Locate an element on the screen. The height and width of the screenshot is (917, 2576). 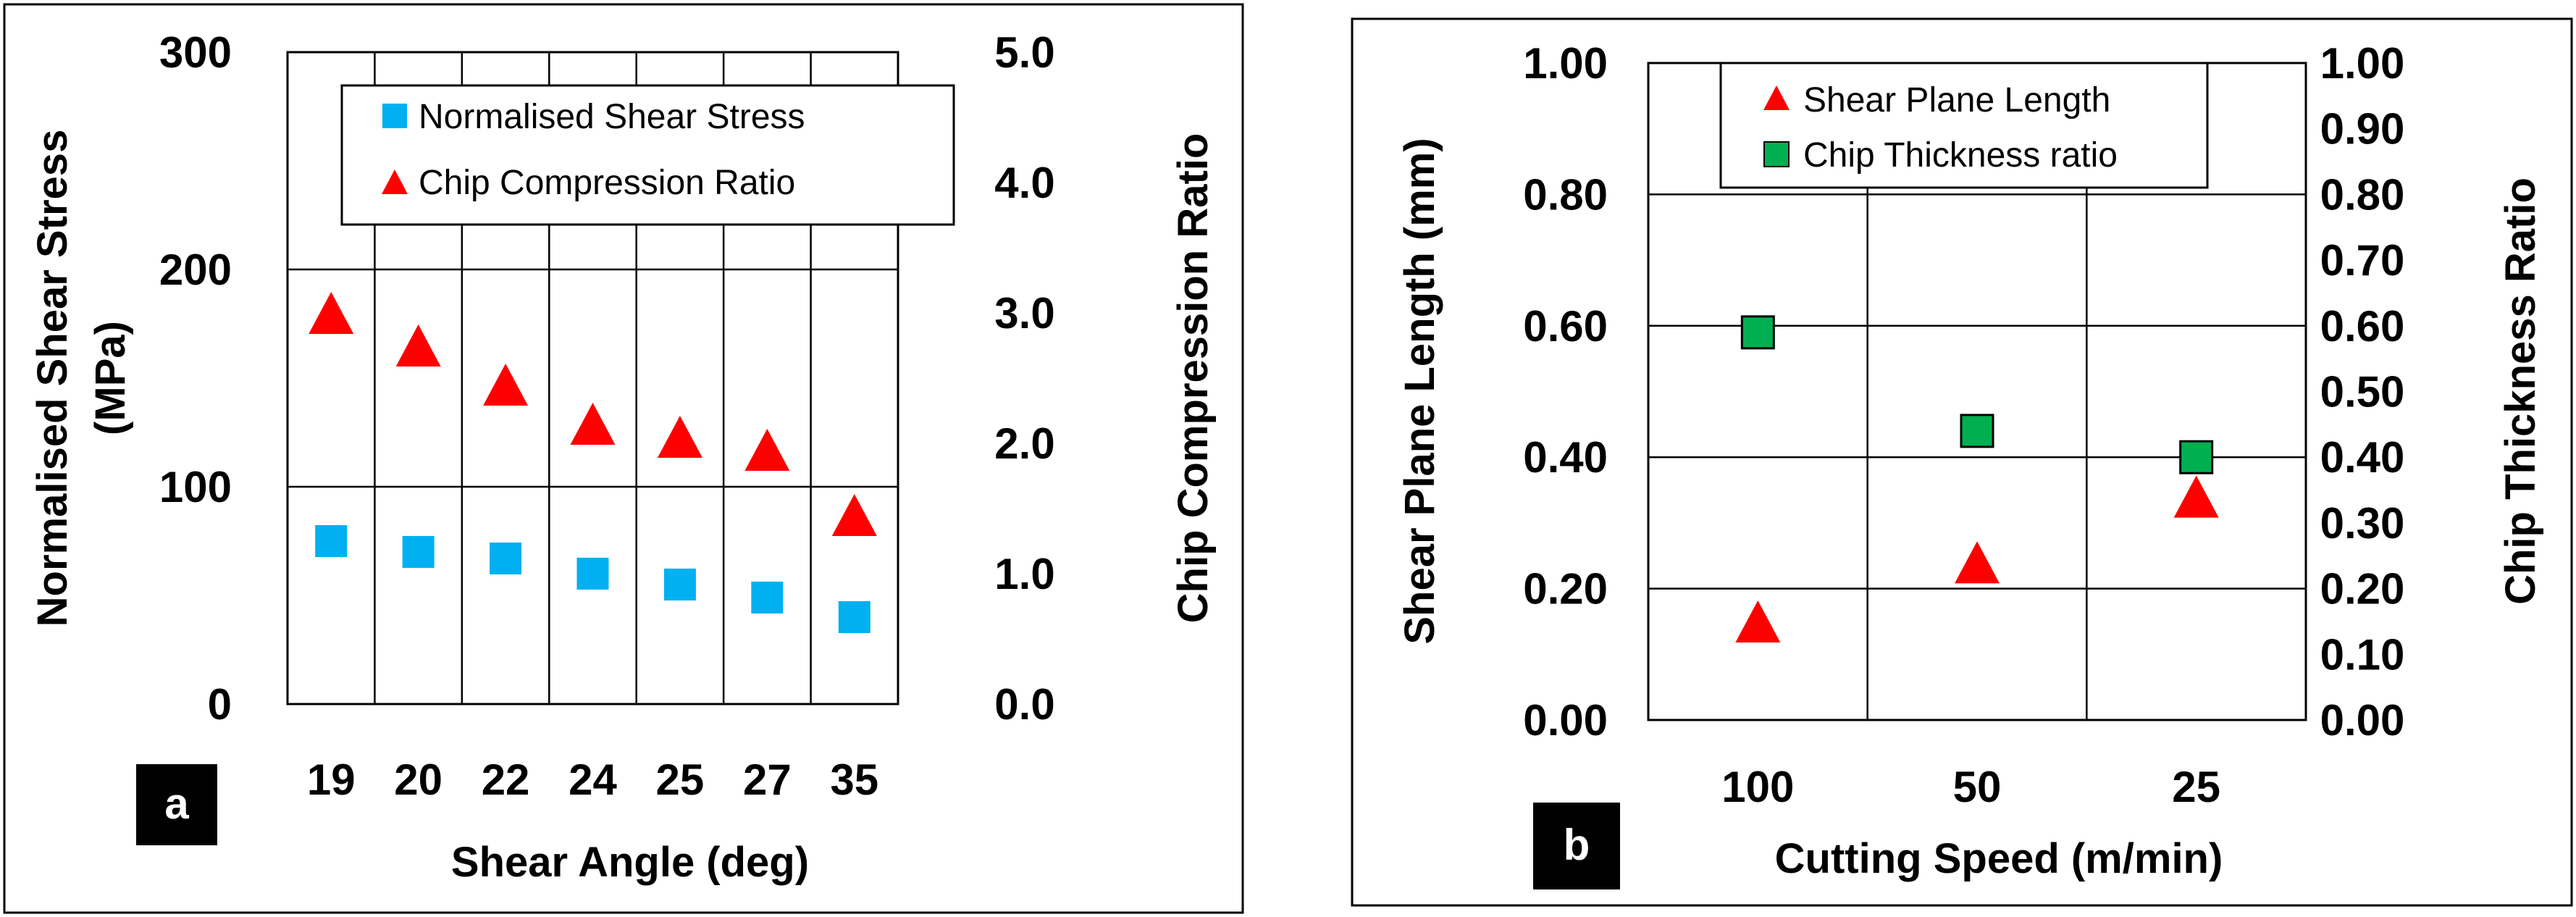
panel-b-badge is located at coordinates (1576, 846).